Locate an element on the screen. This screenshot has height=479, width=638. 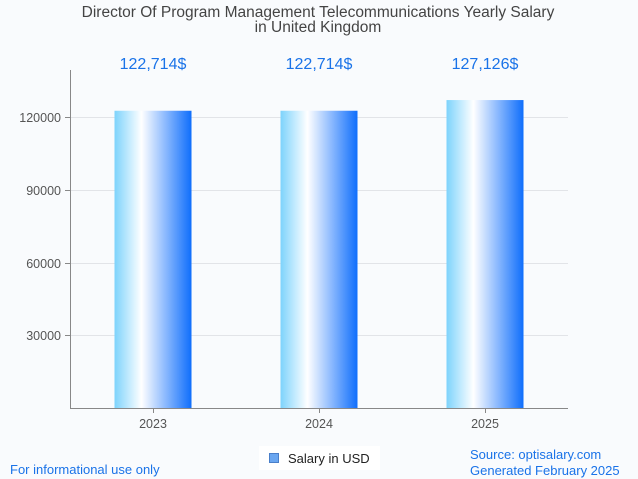
x-tick-label: 2023 is located at coordinates (153, 424).